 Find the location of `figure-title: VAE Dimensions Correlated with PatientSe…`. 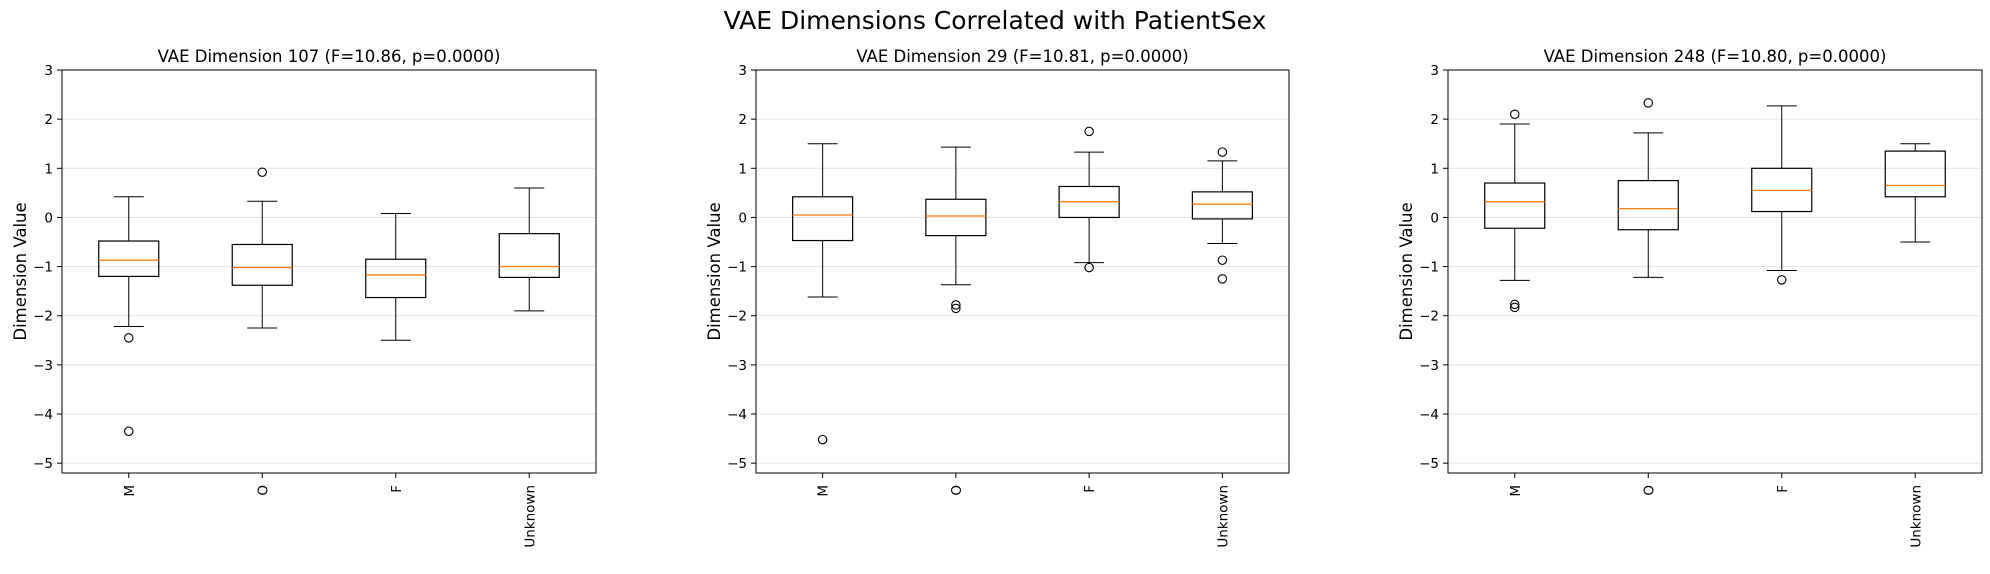

figure-title: VAE Dimensions Correlated with PatientSe… is located at coordinates (995, 20).